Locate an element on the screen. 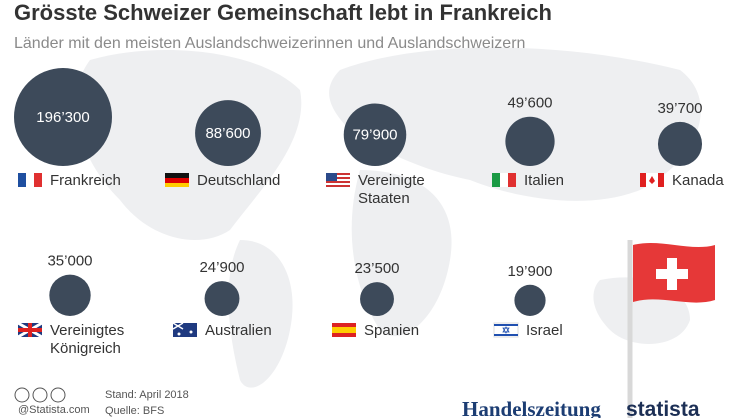 The width and height of the screenshot is (743, 418). value-label: 49’600 is located at coordinates (529, 103).